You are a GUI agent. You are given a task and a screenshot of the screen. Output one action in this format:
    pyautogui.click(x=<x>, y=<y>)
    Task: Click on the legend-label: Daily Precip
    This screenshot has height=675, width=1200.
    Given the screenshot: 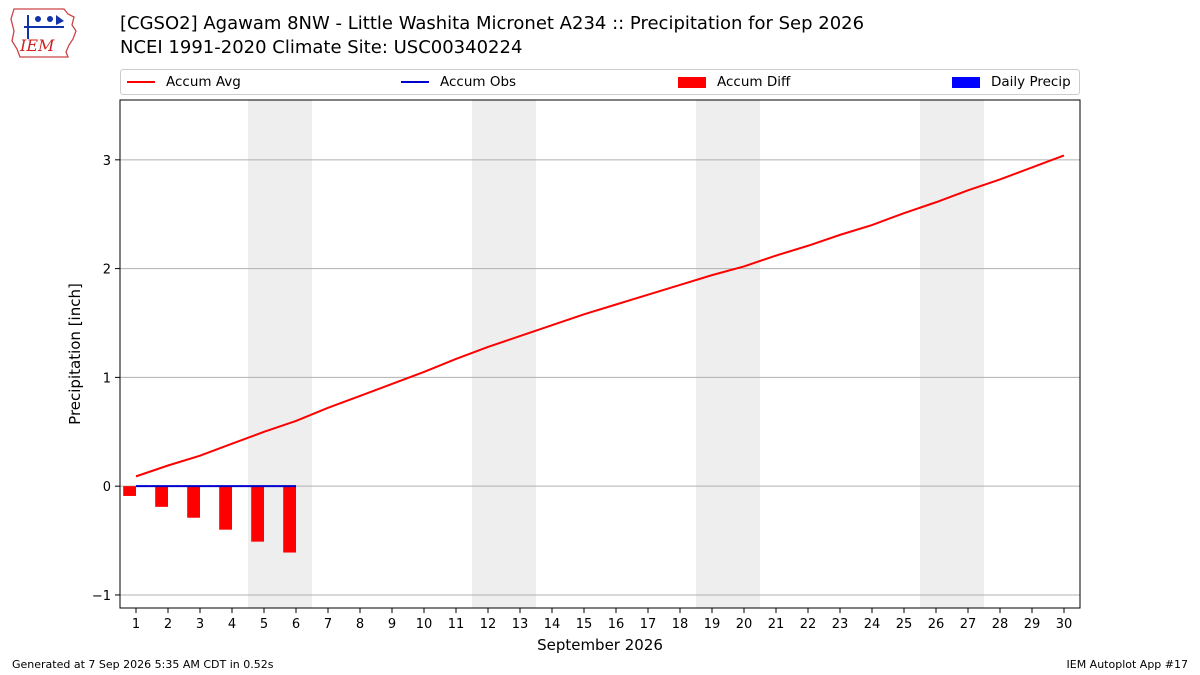 What is the action you would take?
    pyautogui.click(x=1031, y=82)
    